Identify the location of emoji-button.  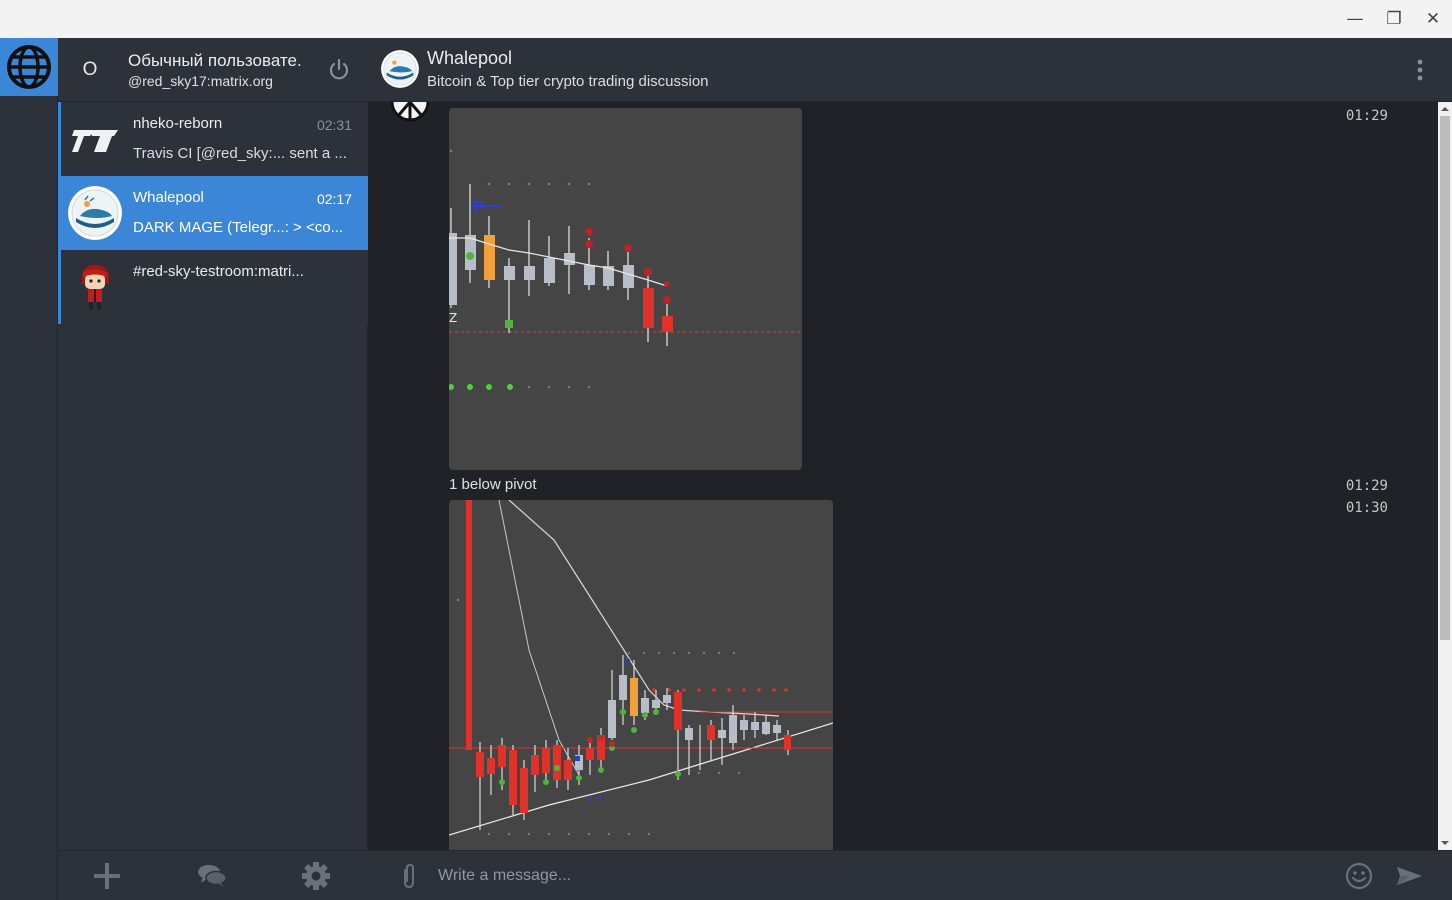
(1359, 876).